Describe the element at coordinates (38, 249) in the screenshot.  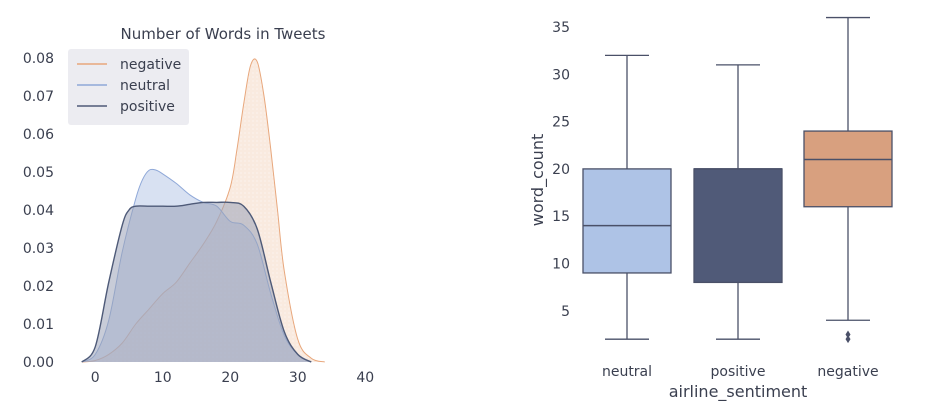
I see `kde-y-tick-label: 0.03` at that location.